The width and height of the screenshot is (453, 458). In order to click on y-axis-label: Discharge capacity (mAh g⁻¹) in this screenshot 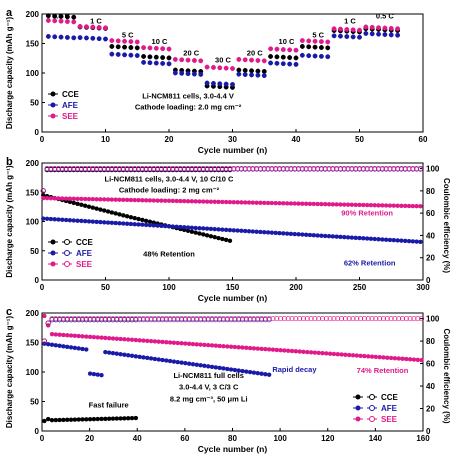, I will do `click(9, 73)`.